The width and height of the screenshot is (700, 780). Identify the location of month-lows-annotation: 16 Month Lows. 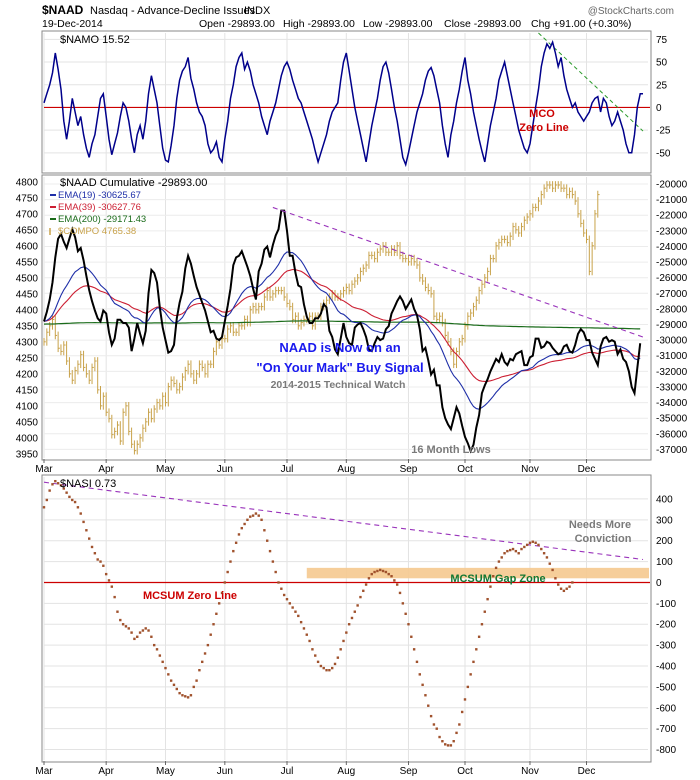
(450, 450).